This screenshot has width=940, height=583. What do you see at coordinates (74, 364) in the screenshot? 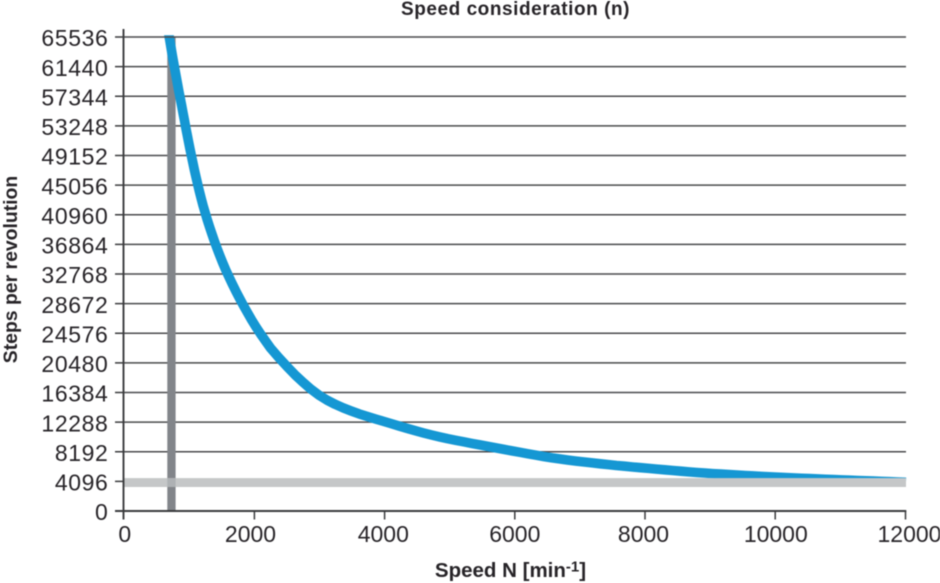
I see `svg-text: 20480` at bounding box center [74, 364].